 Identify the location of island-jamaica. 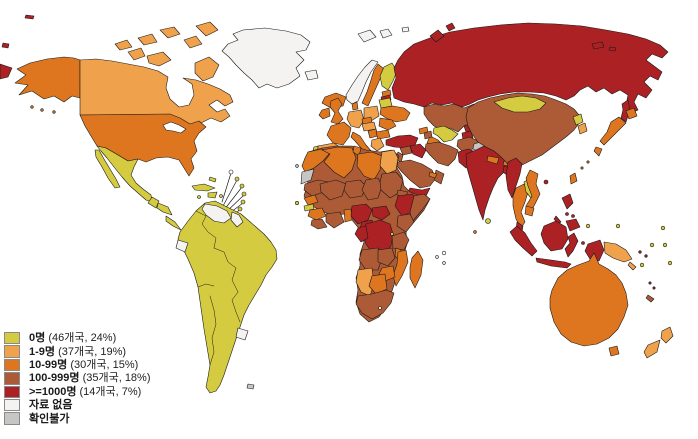
(199, 197).